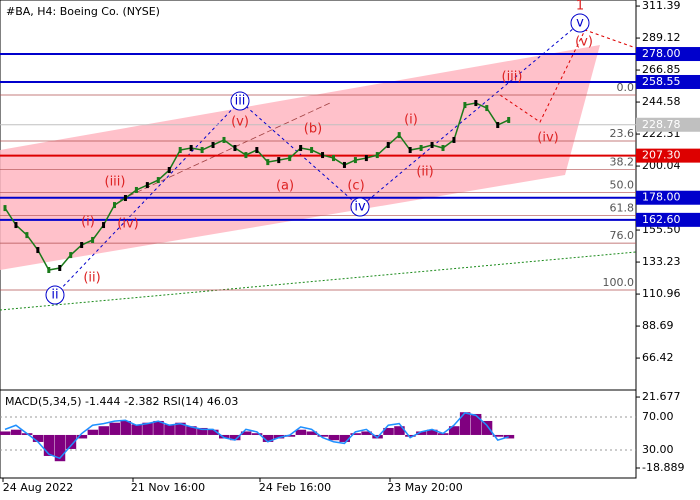 The width and height of the screenshot is (700, 500). Describe the element at coordinates (83, 11) in the screenshot. I see `chart-title: #BA, H4: Boeing Co. (NYSE)` at that location.